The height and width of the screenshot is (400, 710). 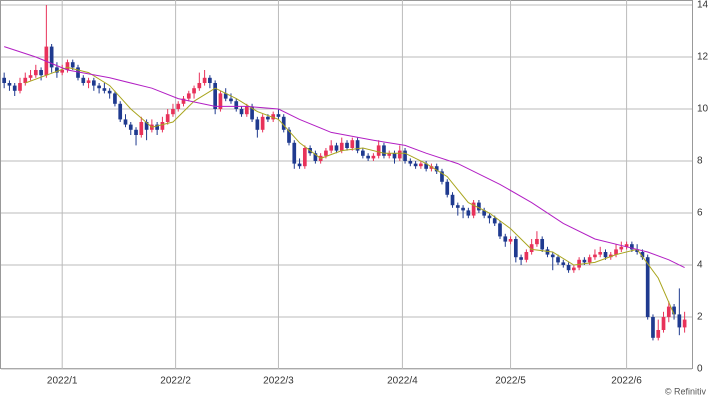 What do you see at coordinates (402, 381) in the screenshot?
I see `x-tick-label: 2022/4` at bounding box center [402, 381].